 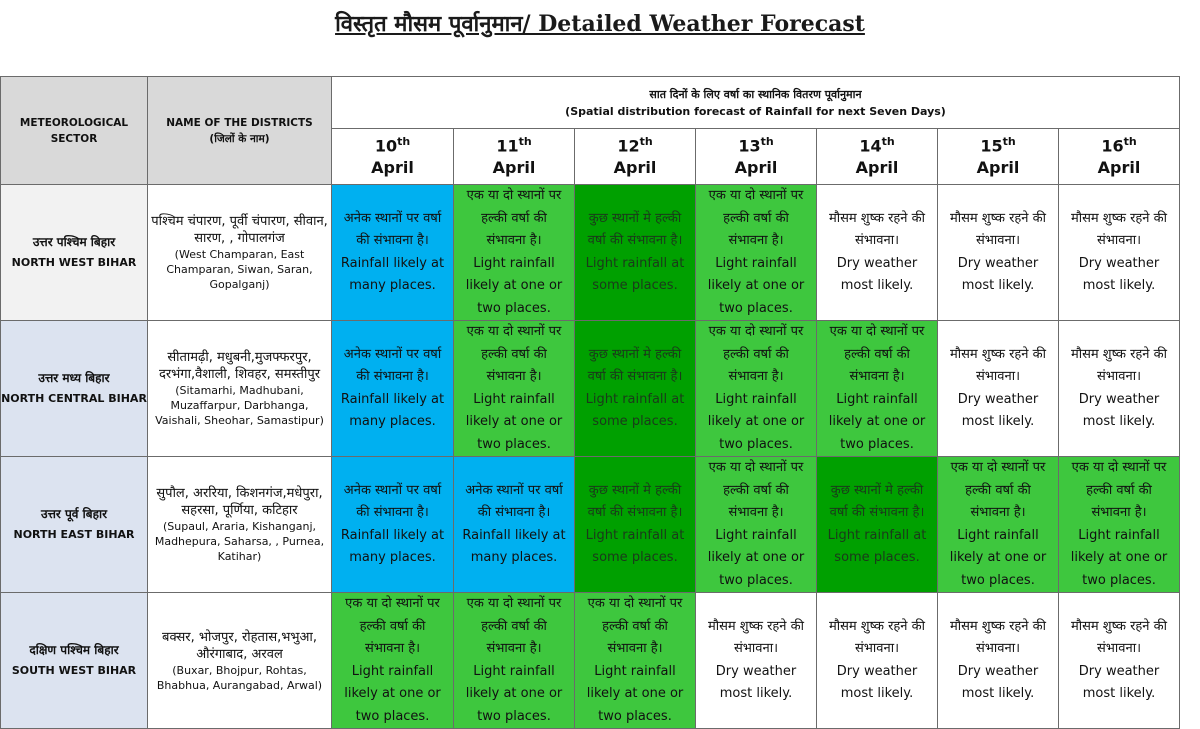 I want to click on sector-name-en: SOUTH WEST BIHAR, so click(x=74, y=670).